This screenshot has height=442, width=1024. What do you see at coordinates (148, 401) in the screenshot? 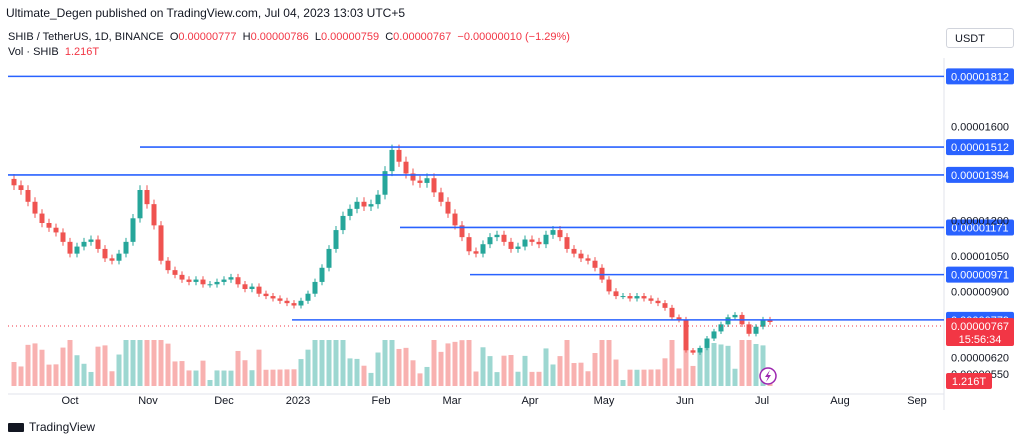
I see `x-tick-label: Nov` at bounding box center [148, 401].